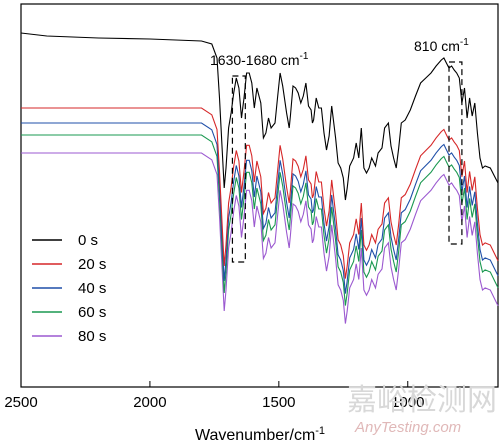 The height and width of the screenshot is (446, 500). What do you see at coordinates (407, 402) in the screenshot?
I see `x-tick-label: 1000` at bounding box center [407, 402].